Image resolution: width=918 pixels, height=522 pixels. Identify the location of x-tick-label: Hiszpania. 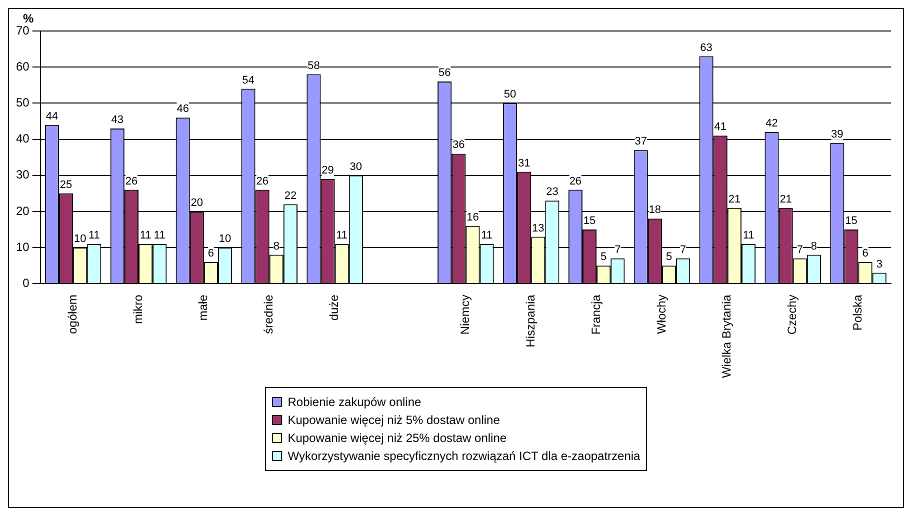
(530, 321).